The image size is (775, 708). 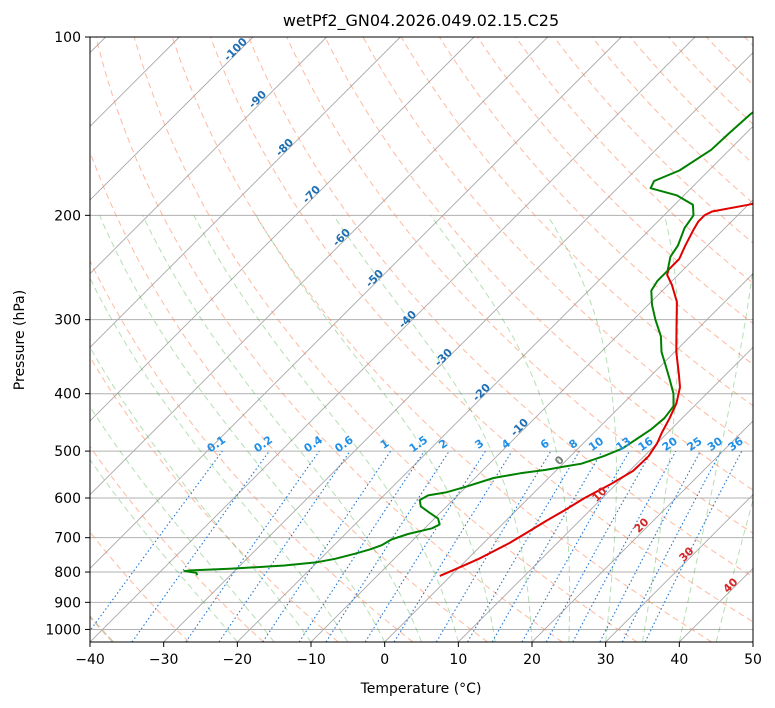 I want to click on x-tick-label: 0, so click(x=384, y=660).